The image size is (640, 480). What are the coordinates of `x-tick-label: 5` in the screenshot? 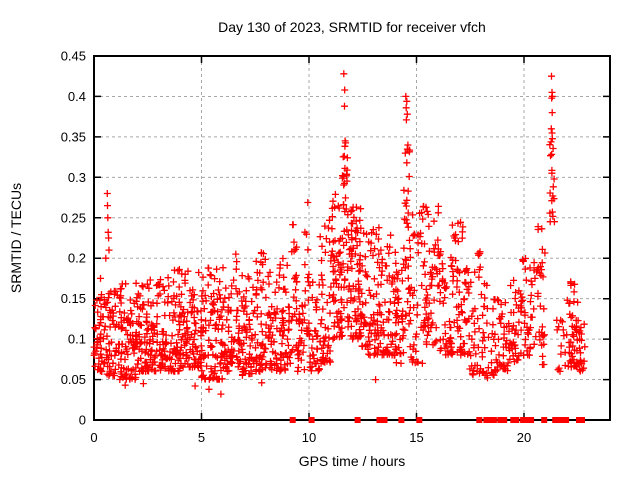 It's located at (201, 437).